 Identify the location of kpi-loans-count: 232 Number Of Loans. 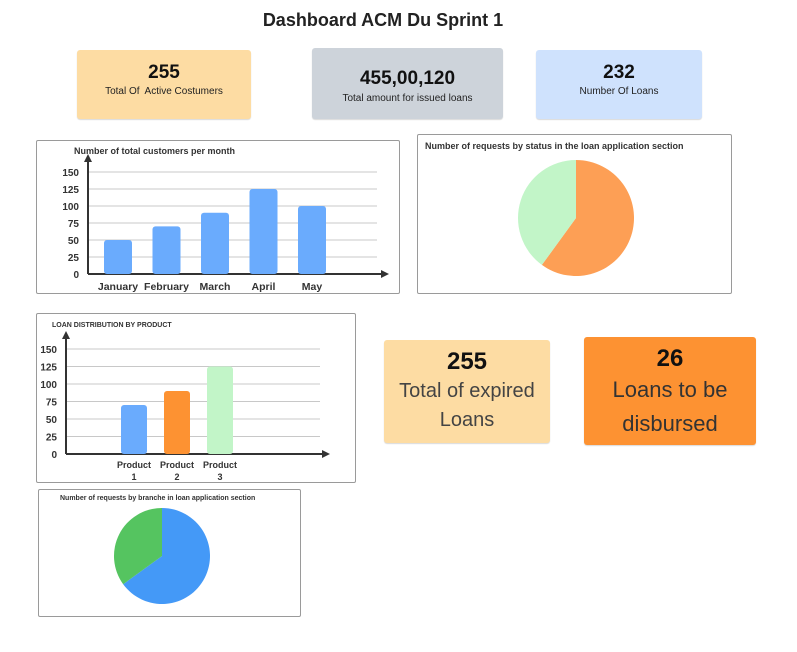
(619, 84).